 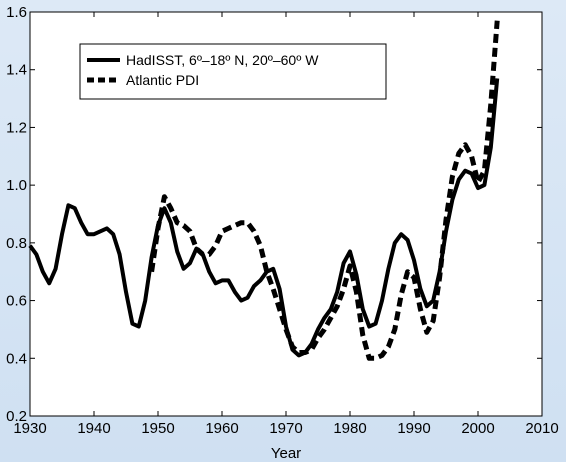 What do you see at coordinates (16, 243) in the screenshot?
I see `y-tick-label: 0.8` at bounding box center [16, 243].